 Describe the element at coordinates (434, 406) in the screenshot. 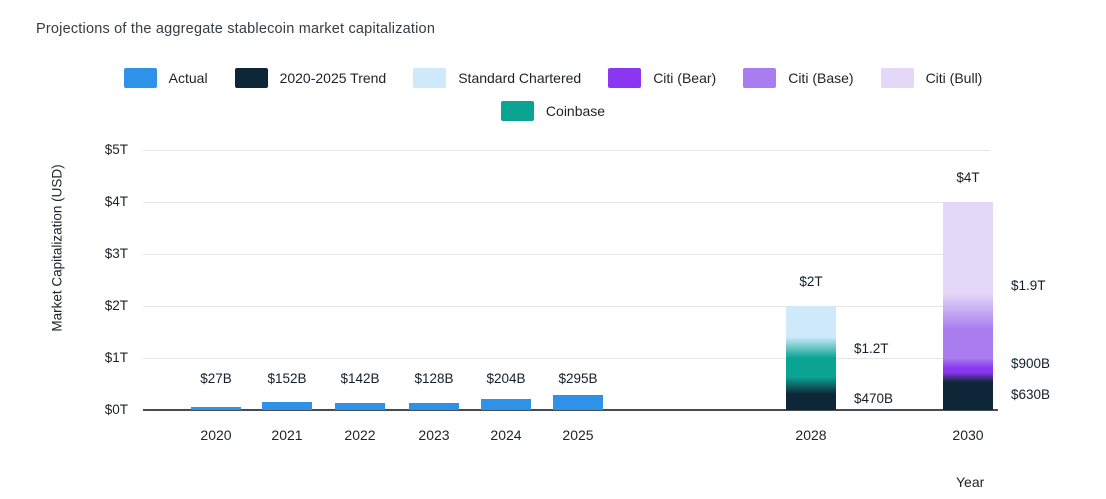

I see `bar-2023` at that location.